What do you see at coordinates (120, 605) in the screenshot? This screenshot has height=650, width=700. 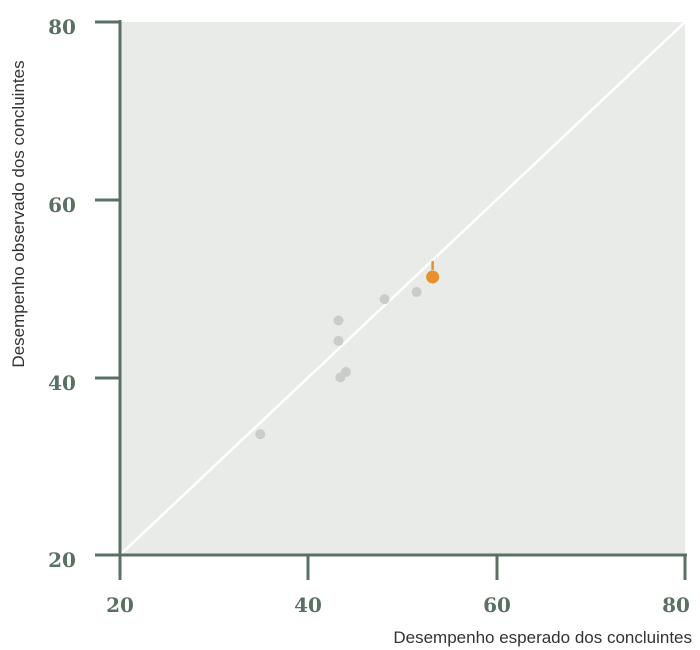 I see `x-tick-label-20: 20` at bounding box center [120, 605].